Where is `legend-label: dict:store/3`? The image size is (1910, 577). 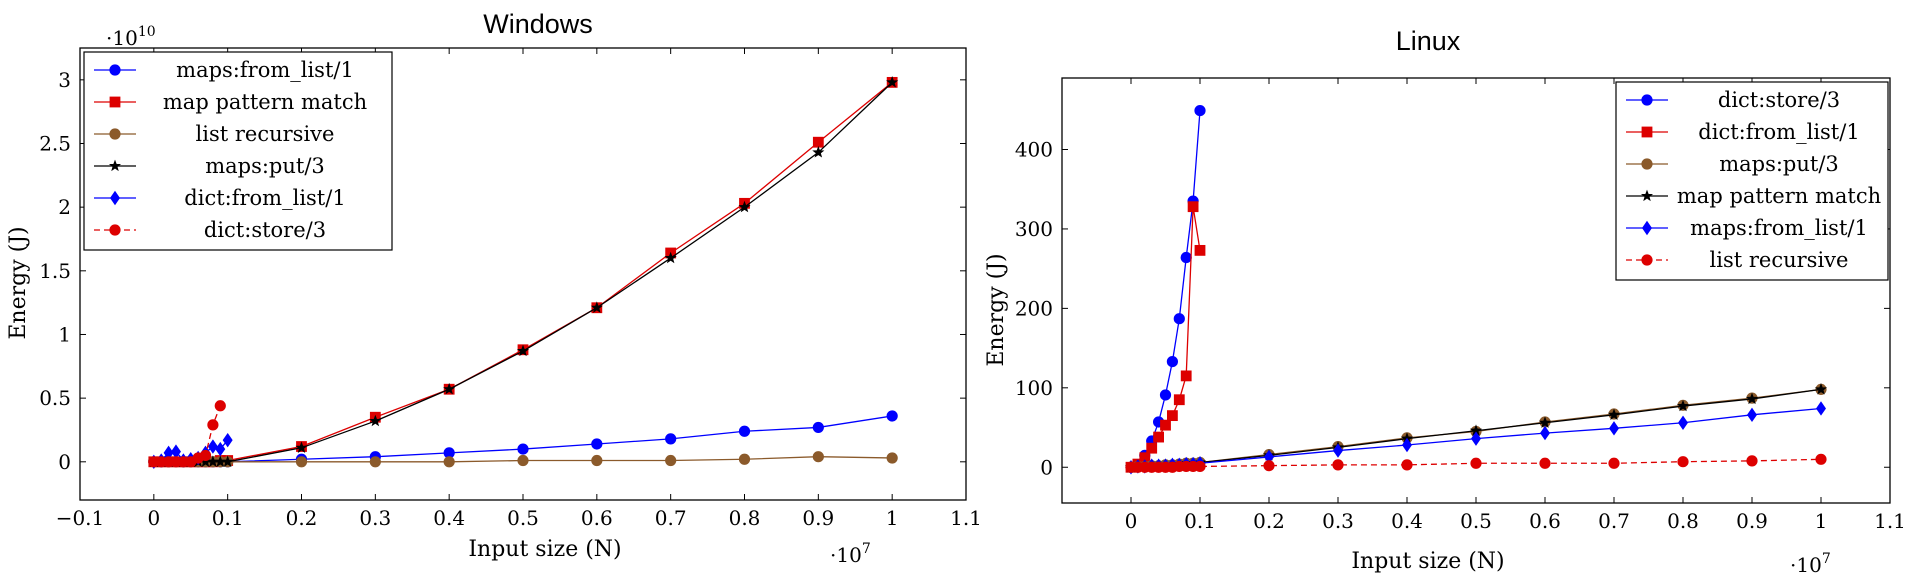 legend-label: dict:store/3 is located at coordinates (1779, 100).